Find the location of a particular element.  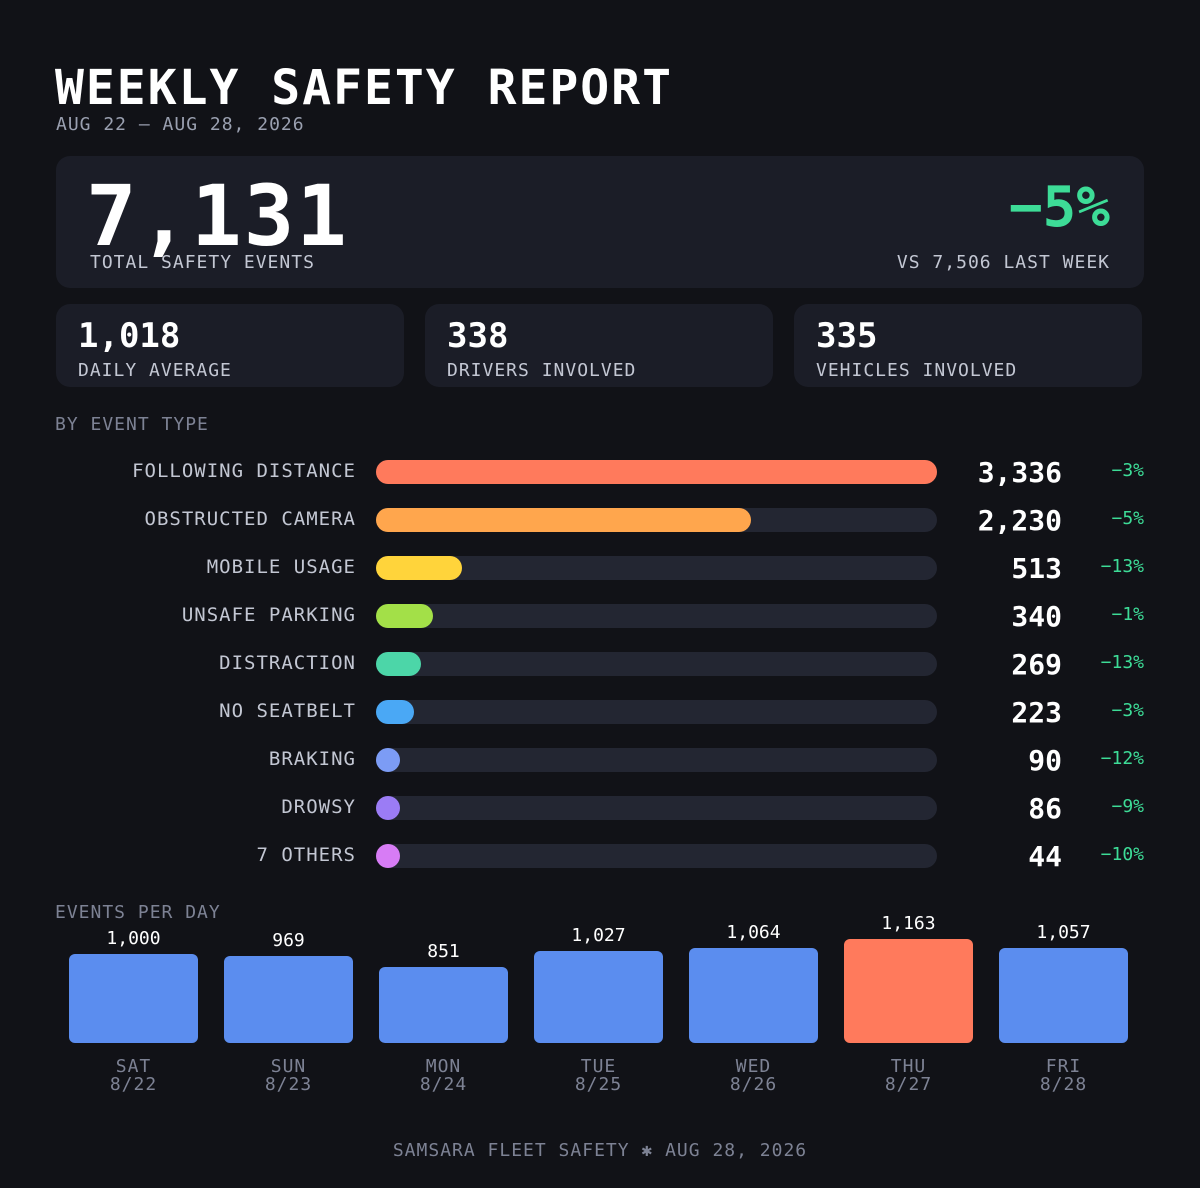

drivers-involved-value: 338 is located at coordinates (478, 336).